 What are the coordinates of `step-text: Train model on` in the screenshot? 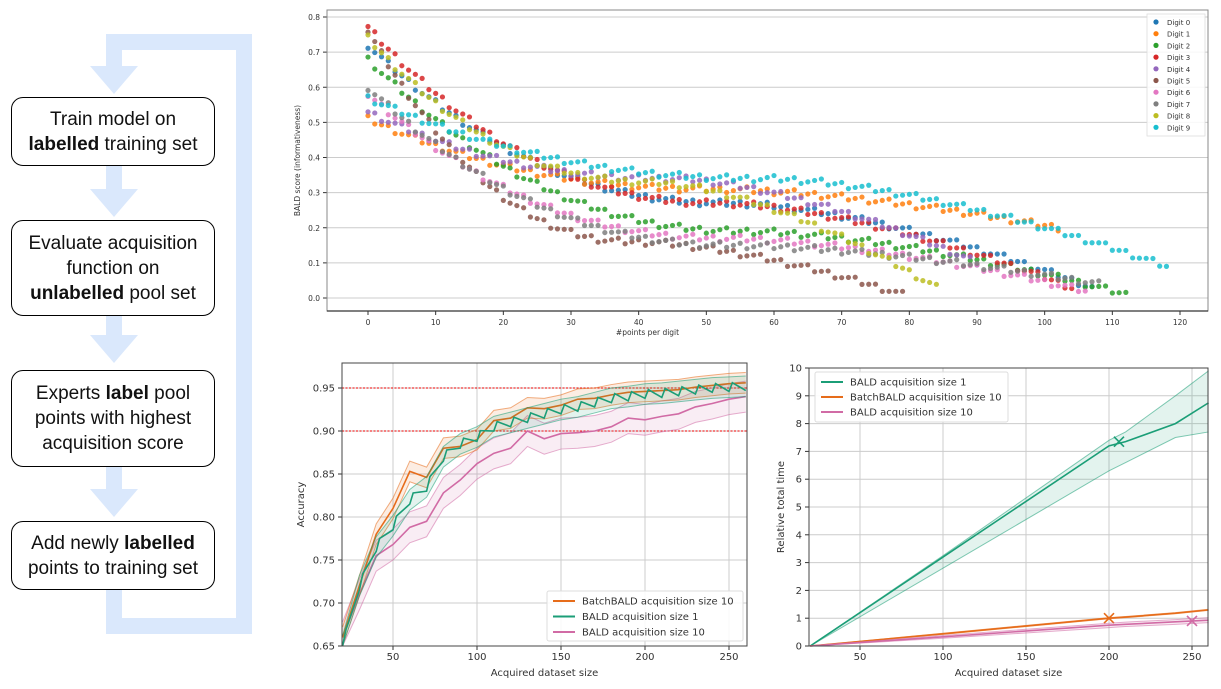 It's located at (113, 119).